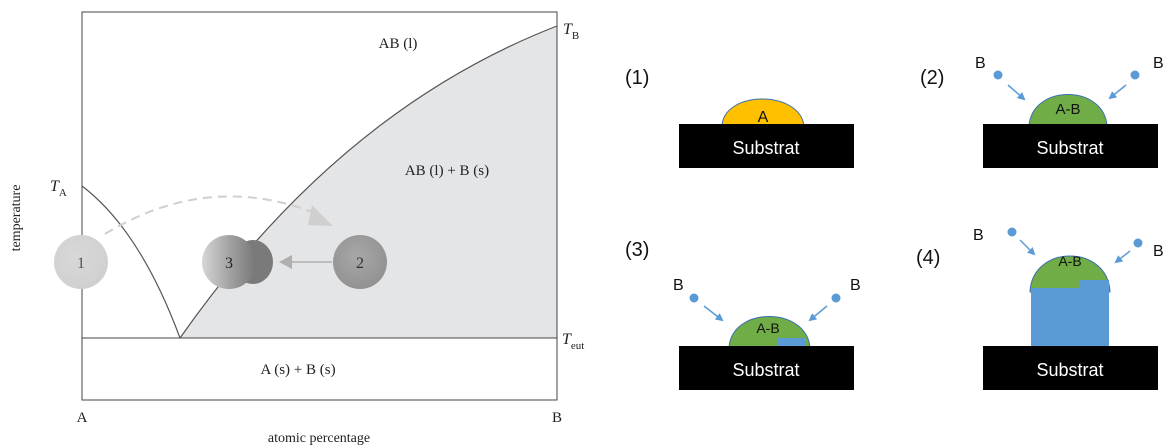 This screenshot has height=446, width=1170. Describe the element at coordinates (16, 218) in the screenshot. I see `y-axis-label: temperature` at that location.